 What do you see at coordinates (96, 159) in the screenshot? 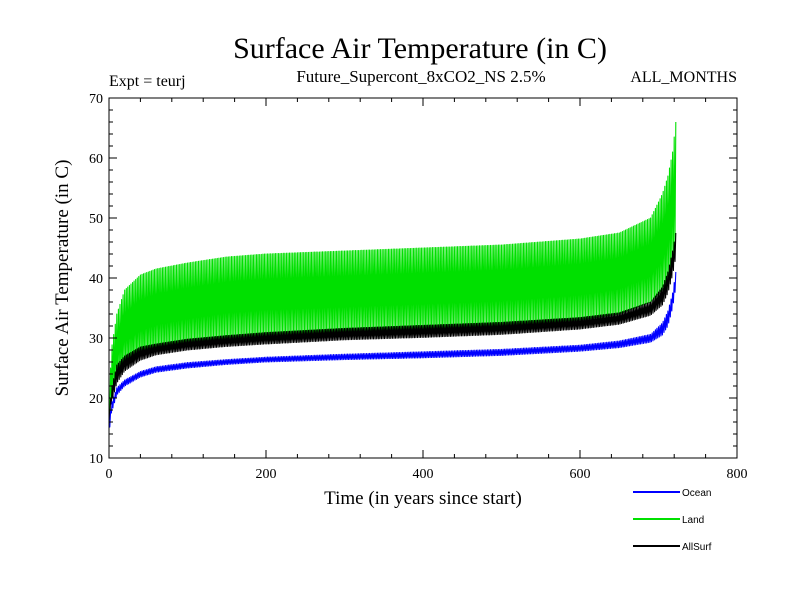
I see `y-tick-label: 60` at bounding box center [96, 159].